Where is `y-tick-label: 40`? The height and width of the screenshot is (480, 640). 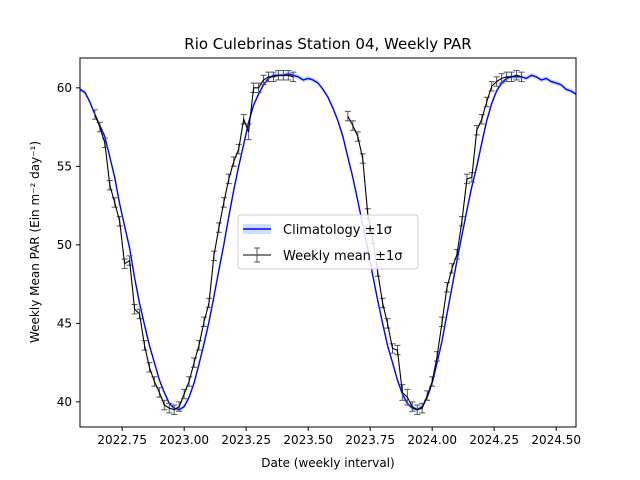 y-tick-label: 40 is located at coordinates (64, 402).